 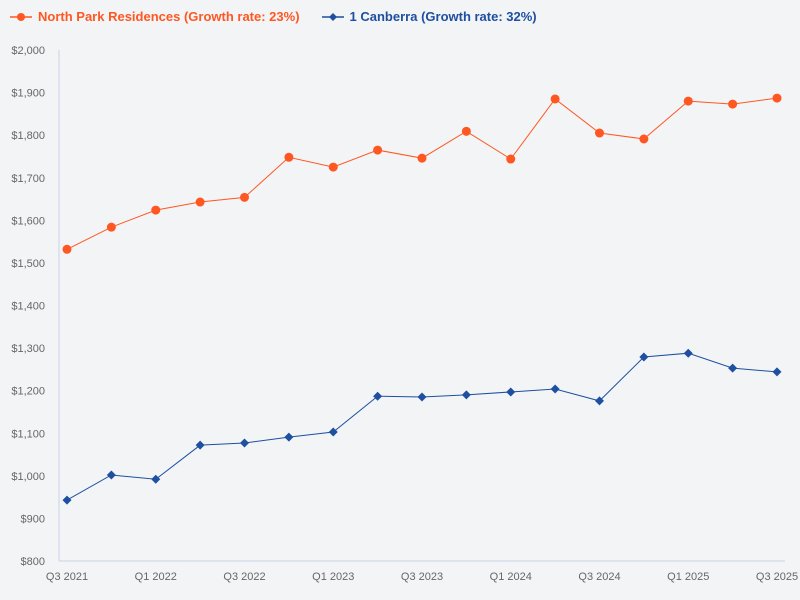 What do you see at coordinates (28, 349) in the screenshot?
I see `y-tick-label: $1,300` at bounding box center [28, 349].